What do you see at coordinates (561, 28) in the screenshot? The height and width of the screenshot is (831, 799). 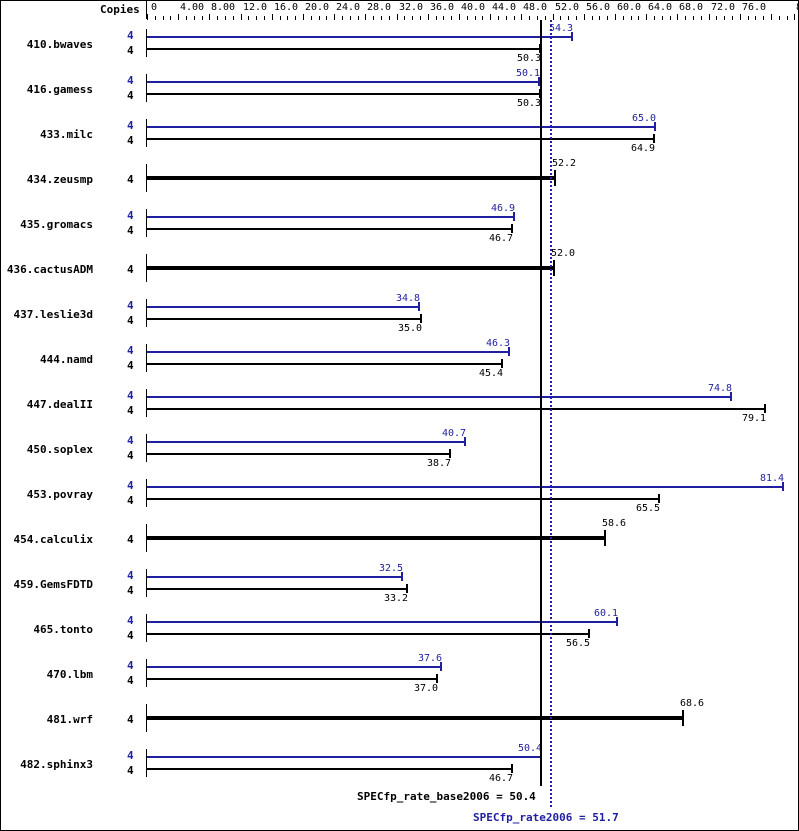 I see `peak-value: 54.3` at bounding box center [561, 28].